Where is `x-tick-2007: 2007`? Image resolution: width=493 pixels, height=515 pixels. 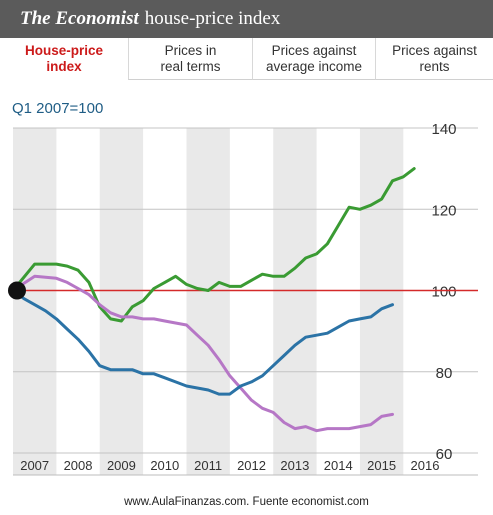 x-tick-2007: 2007 is located at coordinates (34, 465).